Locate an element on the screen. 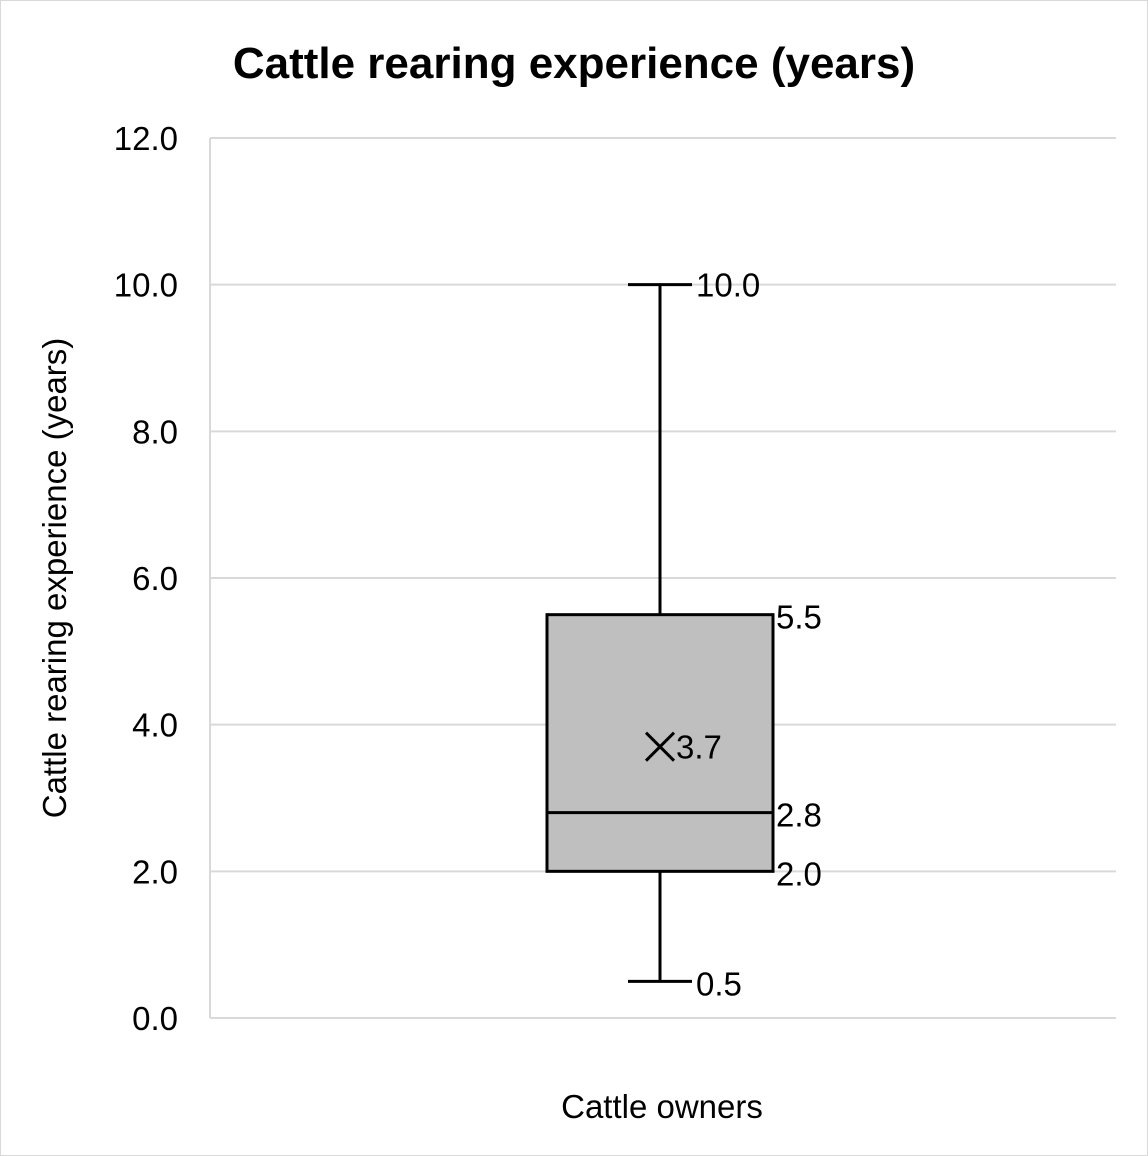 This screenshot has height=1156, width=1148. iqr-box is located at coordinates (660, 743).